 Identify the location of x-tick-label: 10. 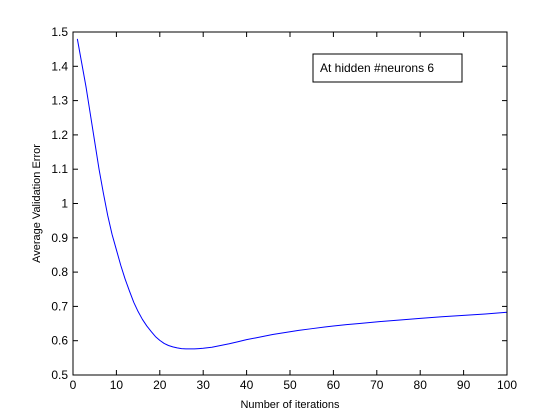
(117, 385).